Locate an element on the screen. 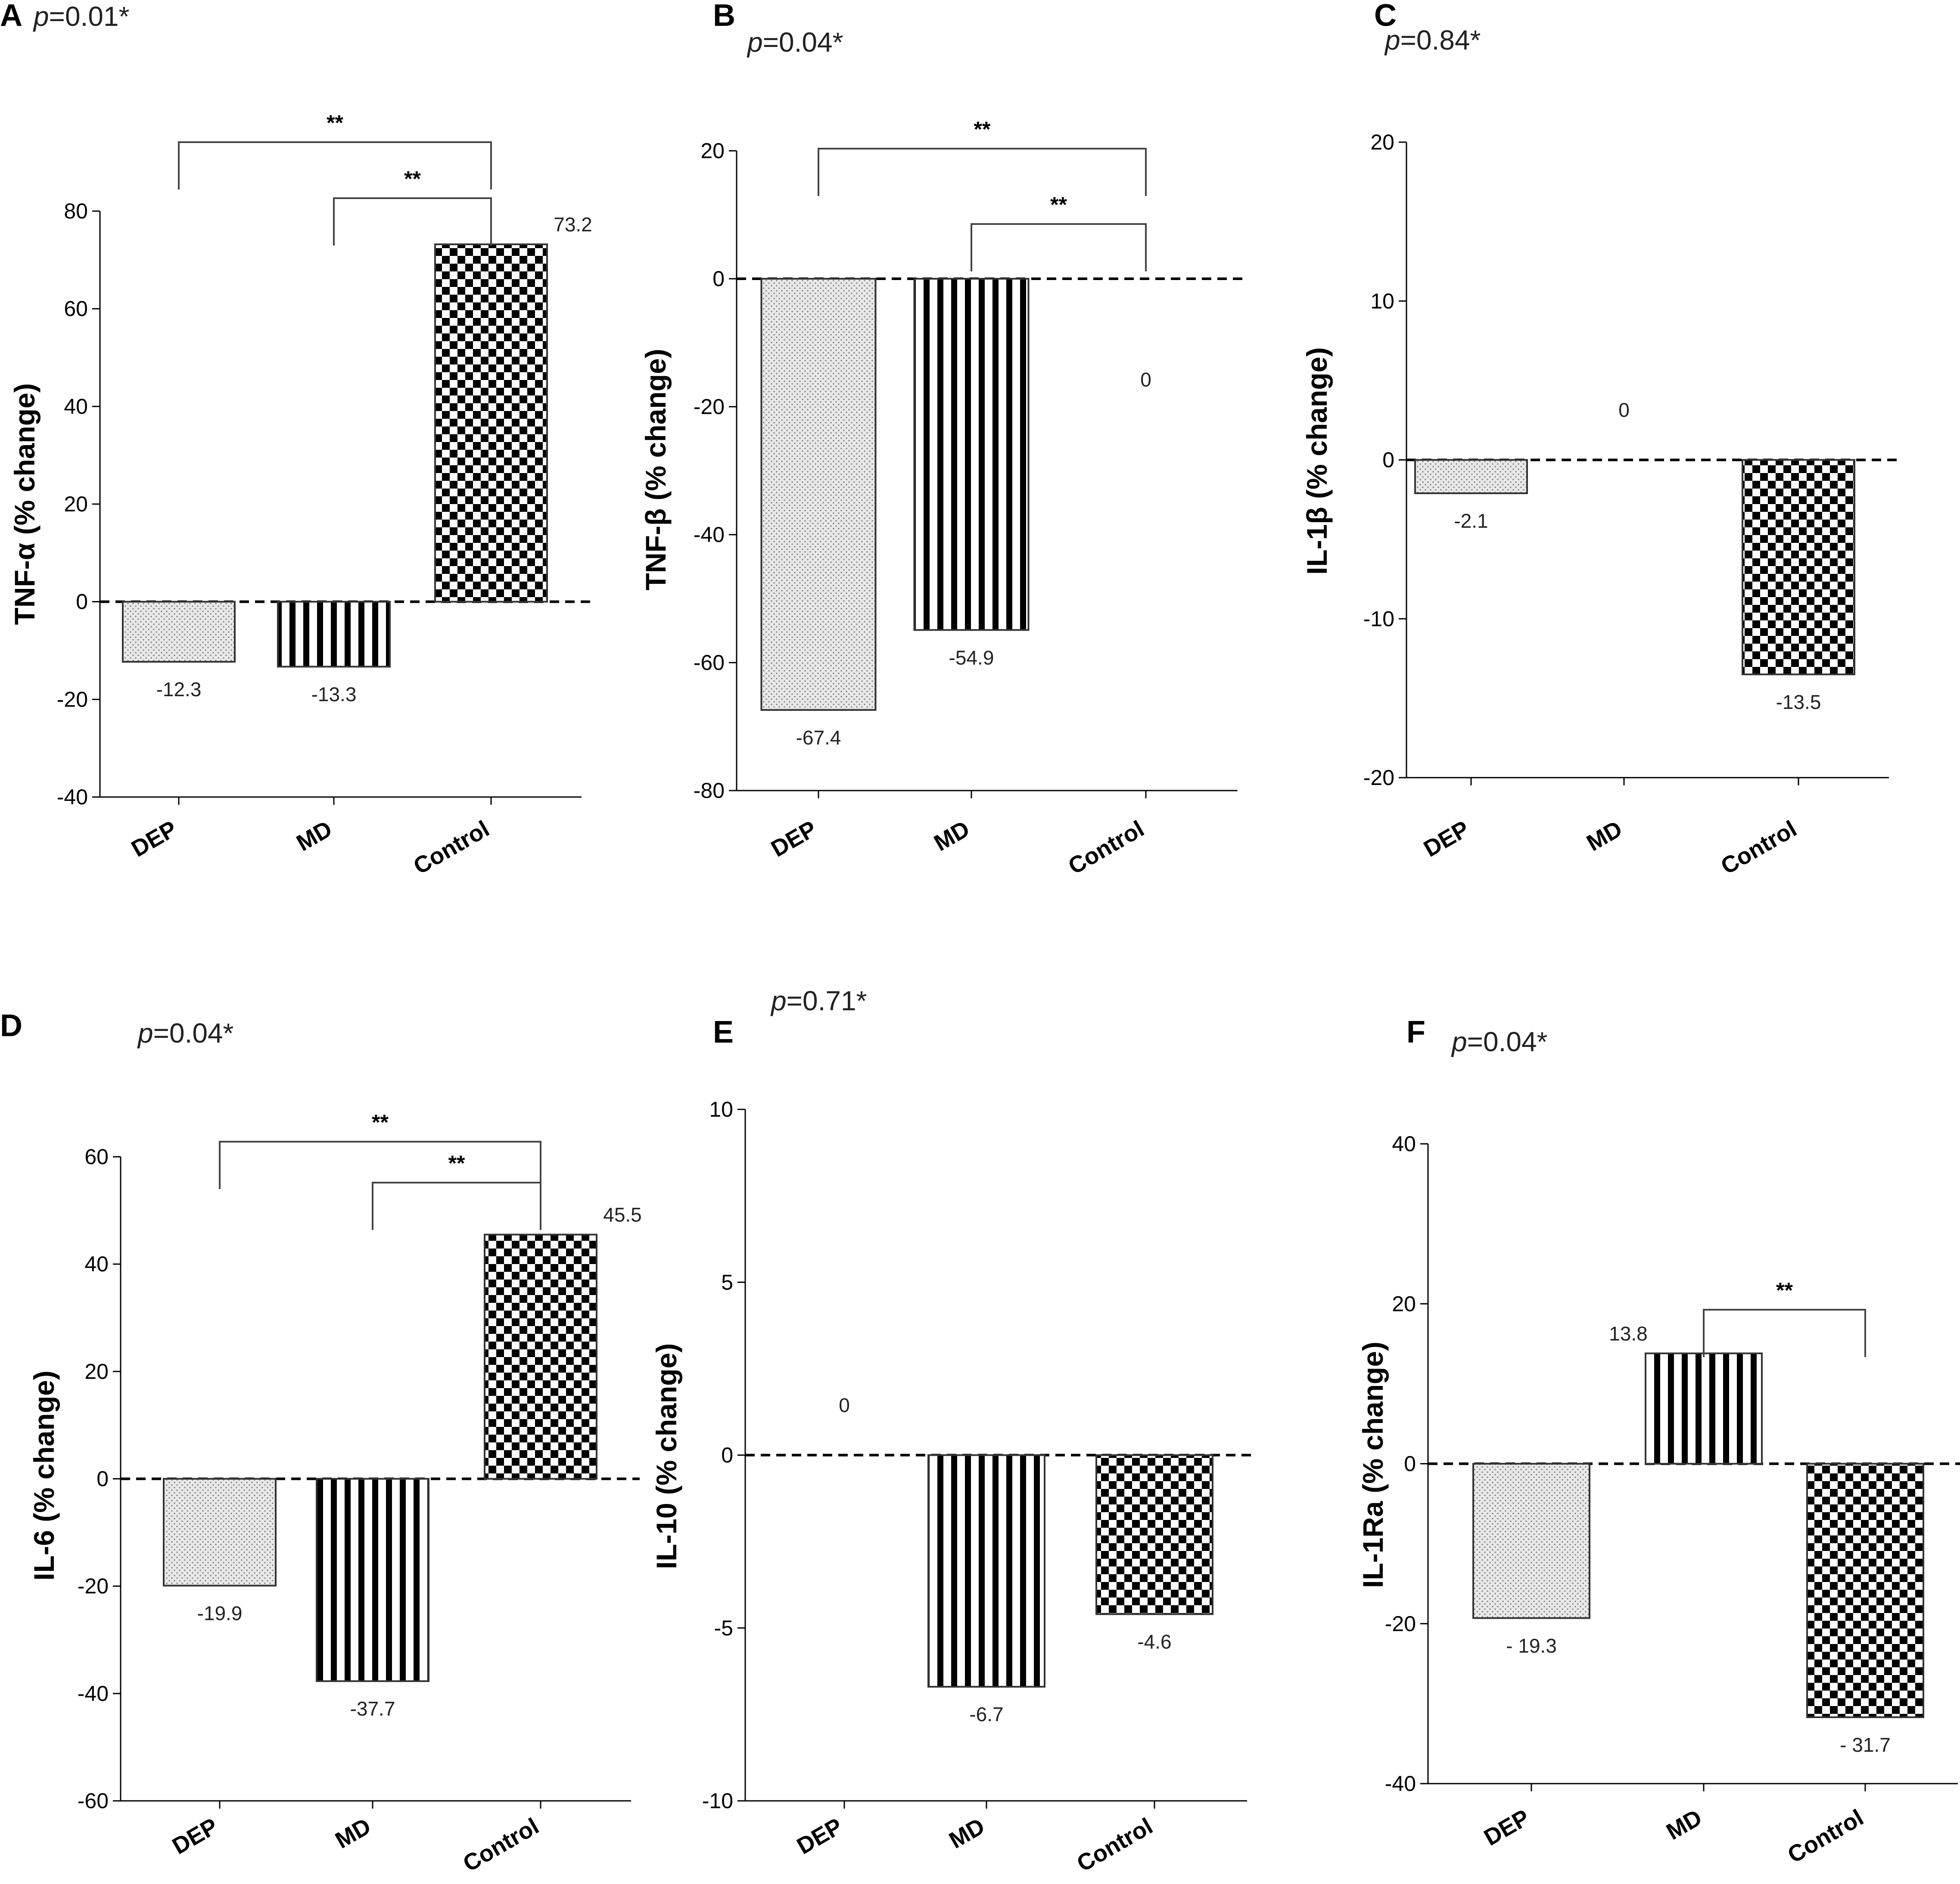 This screenshot has width=1960, height=1884. p-value-number: =0.84* is located at coordinates (1441, 40).